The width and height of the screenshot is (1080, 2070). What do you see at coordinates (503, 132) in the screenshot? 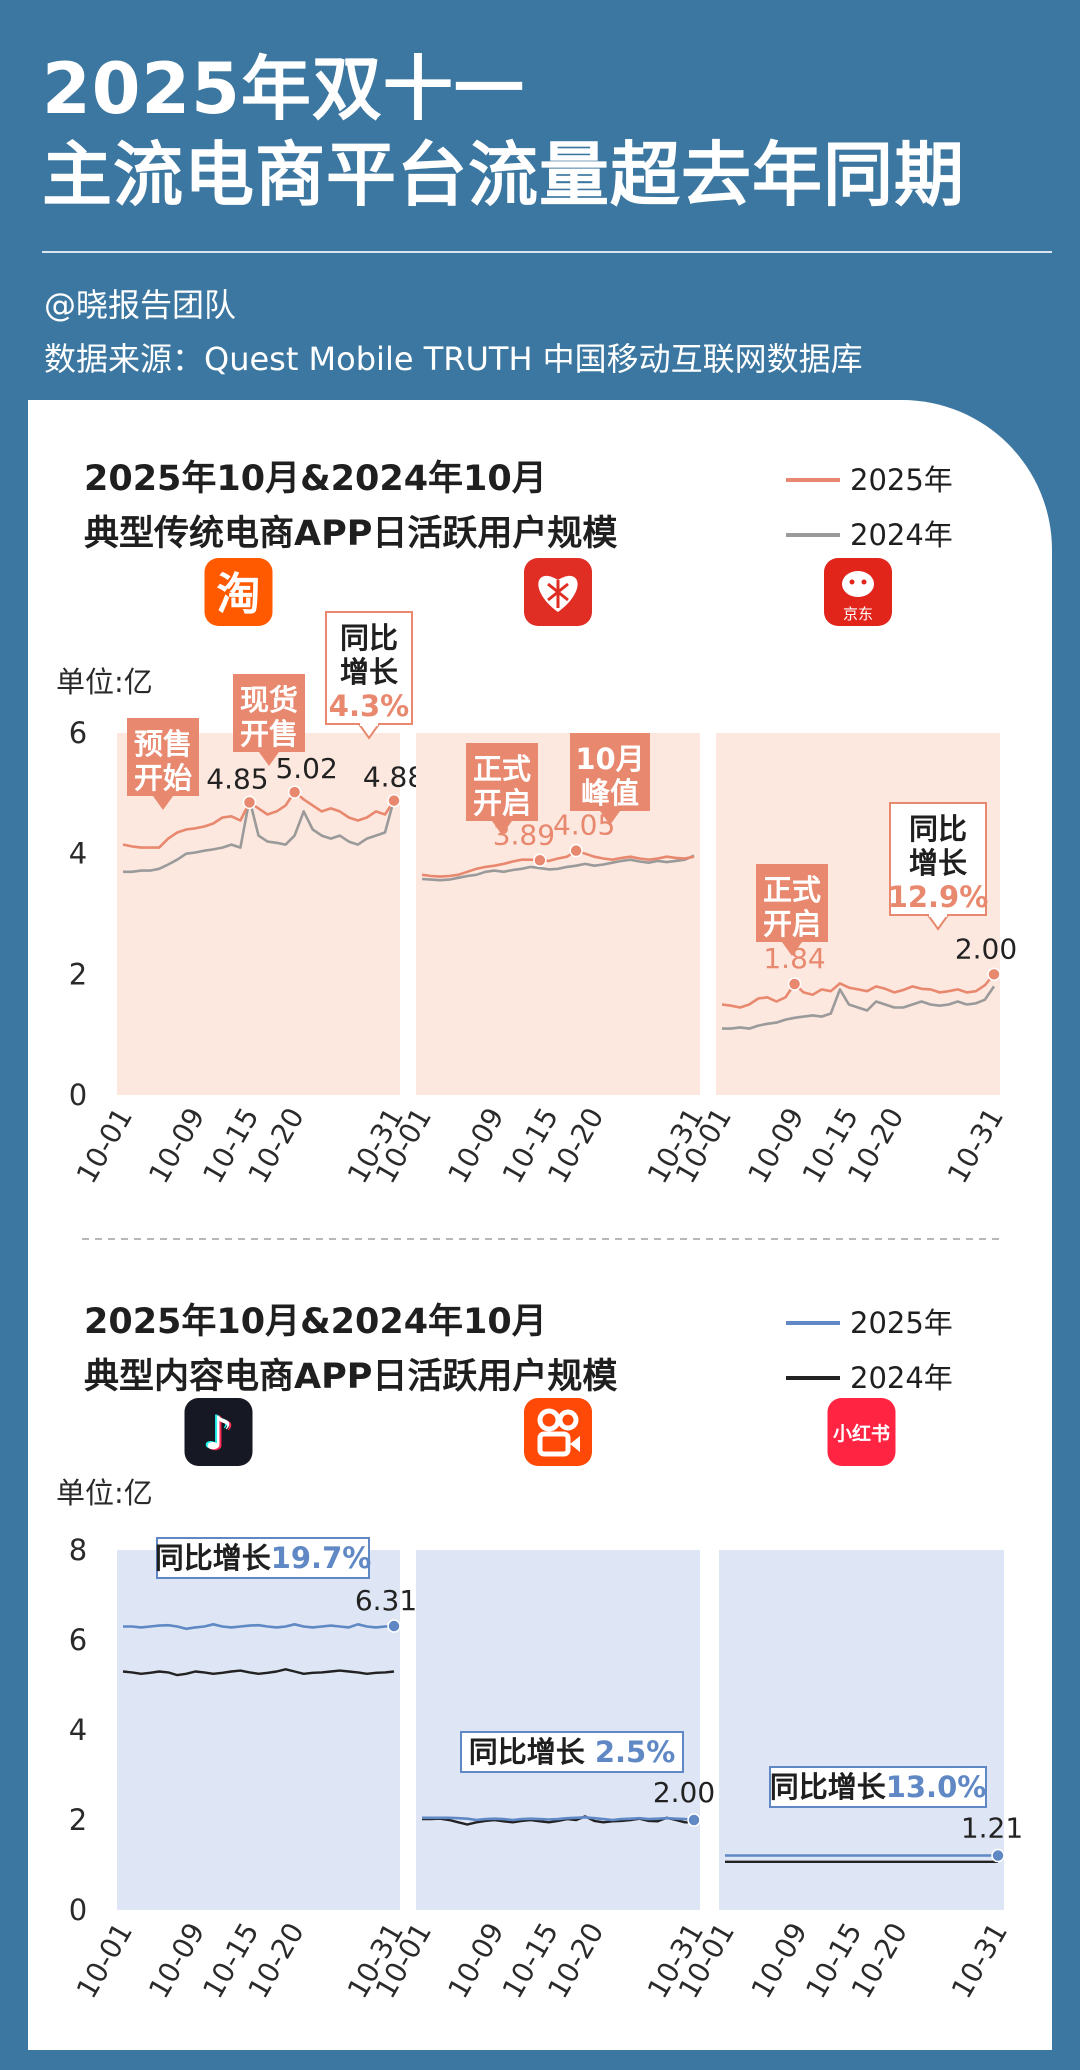
I see `page-title: 2025年双十一 主流电商平台流量超去年同期` at bounding box center [503, 132].